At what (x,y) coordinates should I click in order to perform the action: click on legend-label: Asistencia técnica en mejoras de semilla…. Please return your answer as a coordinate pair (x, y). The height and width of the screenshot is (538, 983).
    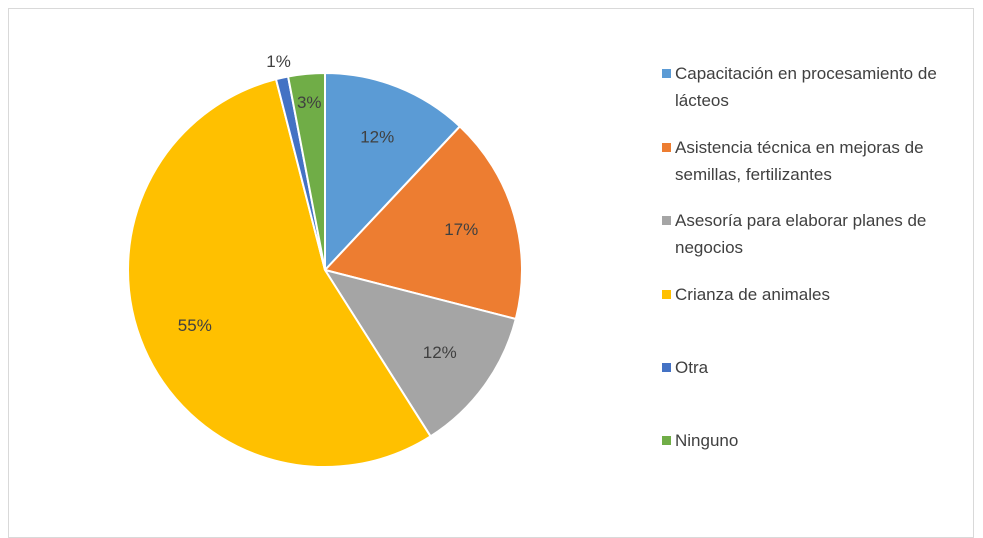
    Looking at the image, I should click on (799, 161).